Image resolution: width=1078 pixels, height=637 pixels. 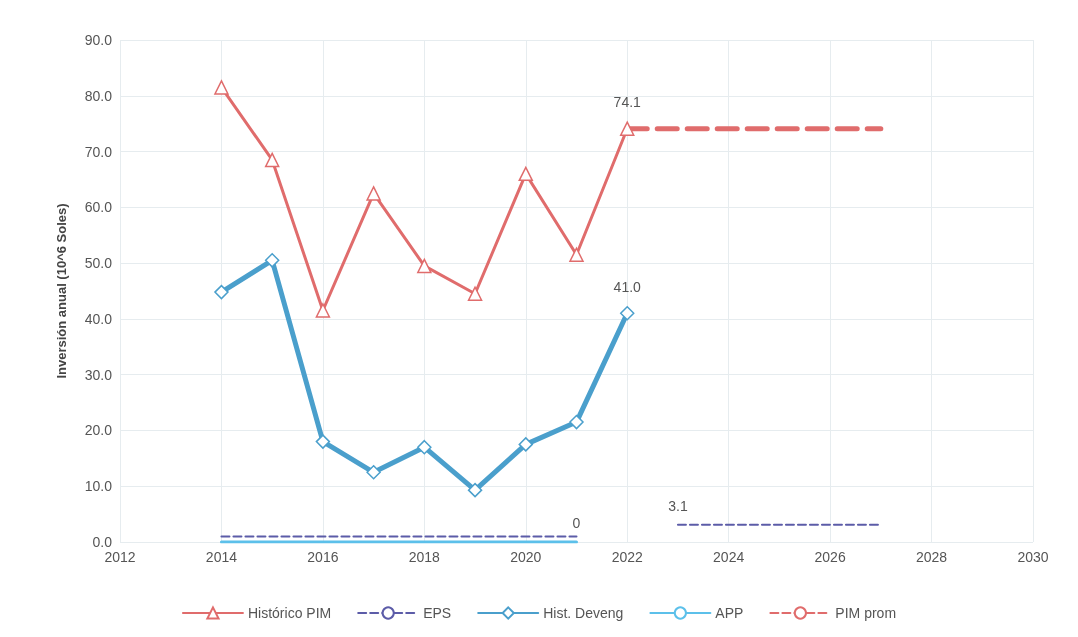 I want to click on data-label: 41.0, so click(x=627, y=287).